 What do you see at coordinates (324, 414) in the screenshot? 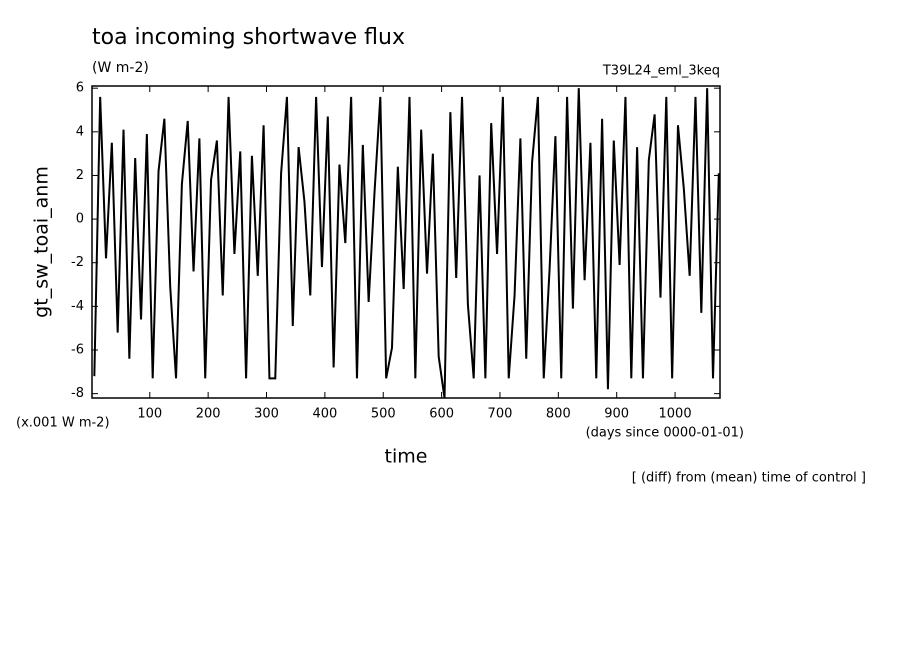
I see `x-tick-label: 400` at bounding box center [324, 414].